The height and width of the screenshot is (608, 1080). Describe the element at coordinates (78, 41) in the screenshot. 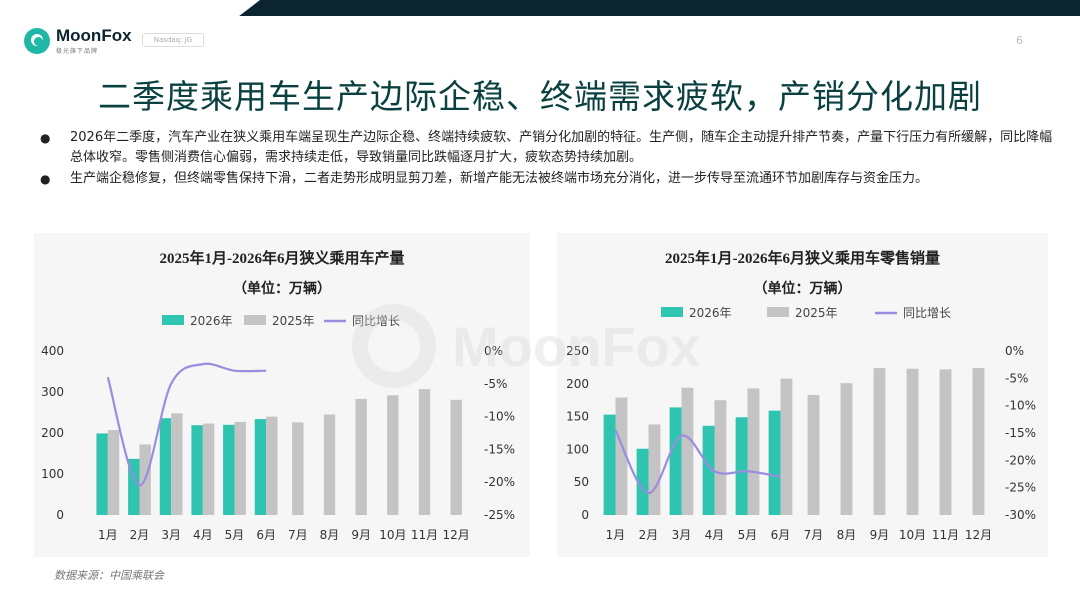

I see `brand-logo: MoonFox 极光旗下品牌` at that location.